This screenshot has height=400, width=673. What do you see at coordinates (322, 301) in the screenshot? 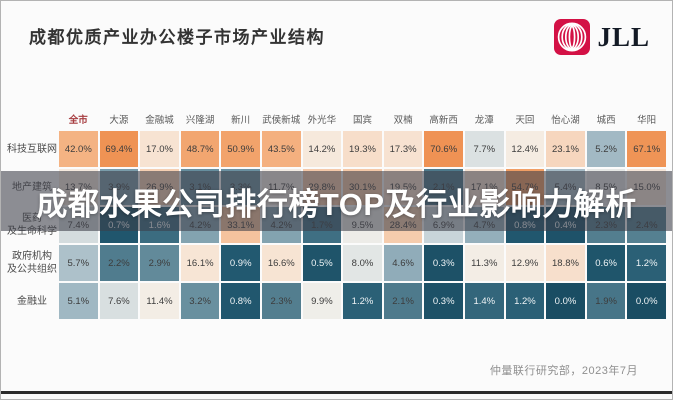
I see `heatmap-cell: 9.9%` at bounding box center [322, 301].